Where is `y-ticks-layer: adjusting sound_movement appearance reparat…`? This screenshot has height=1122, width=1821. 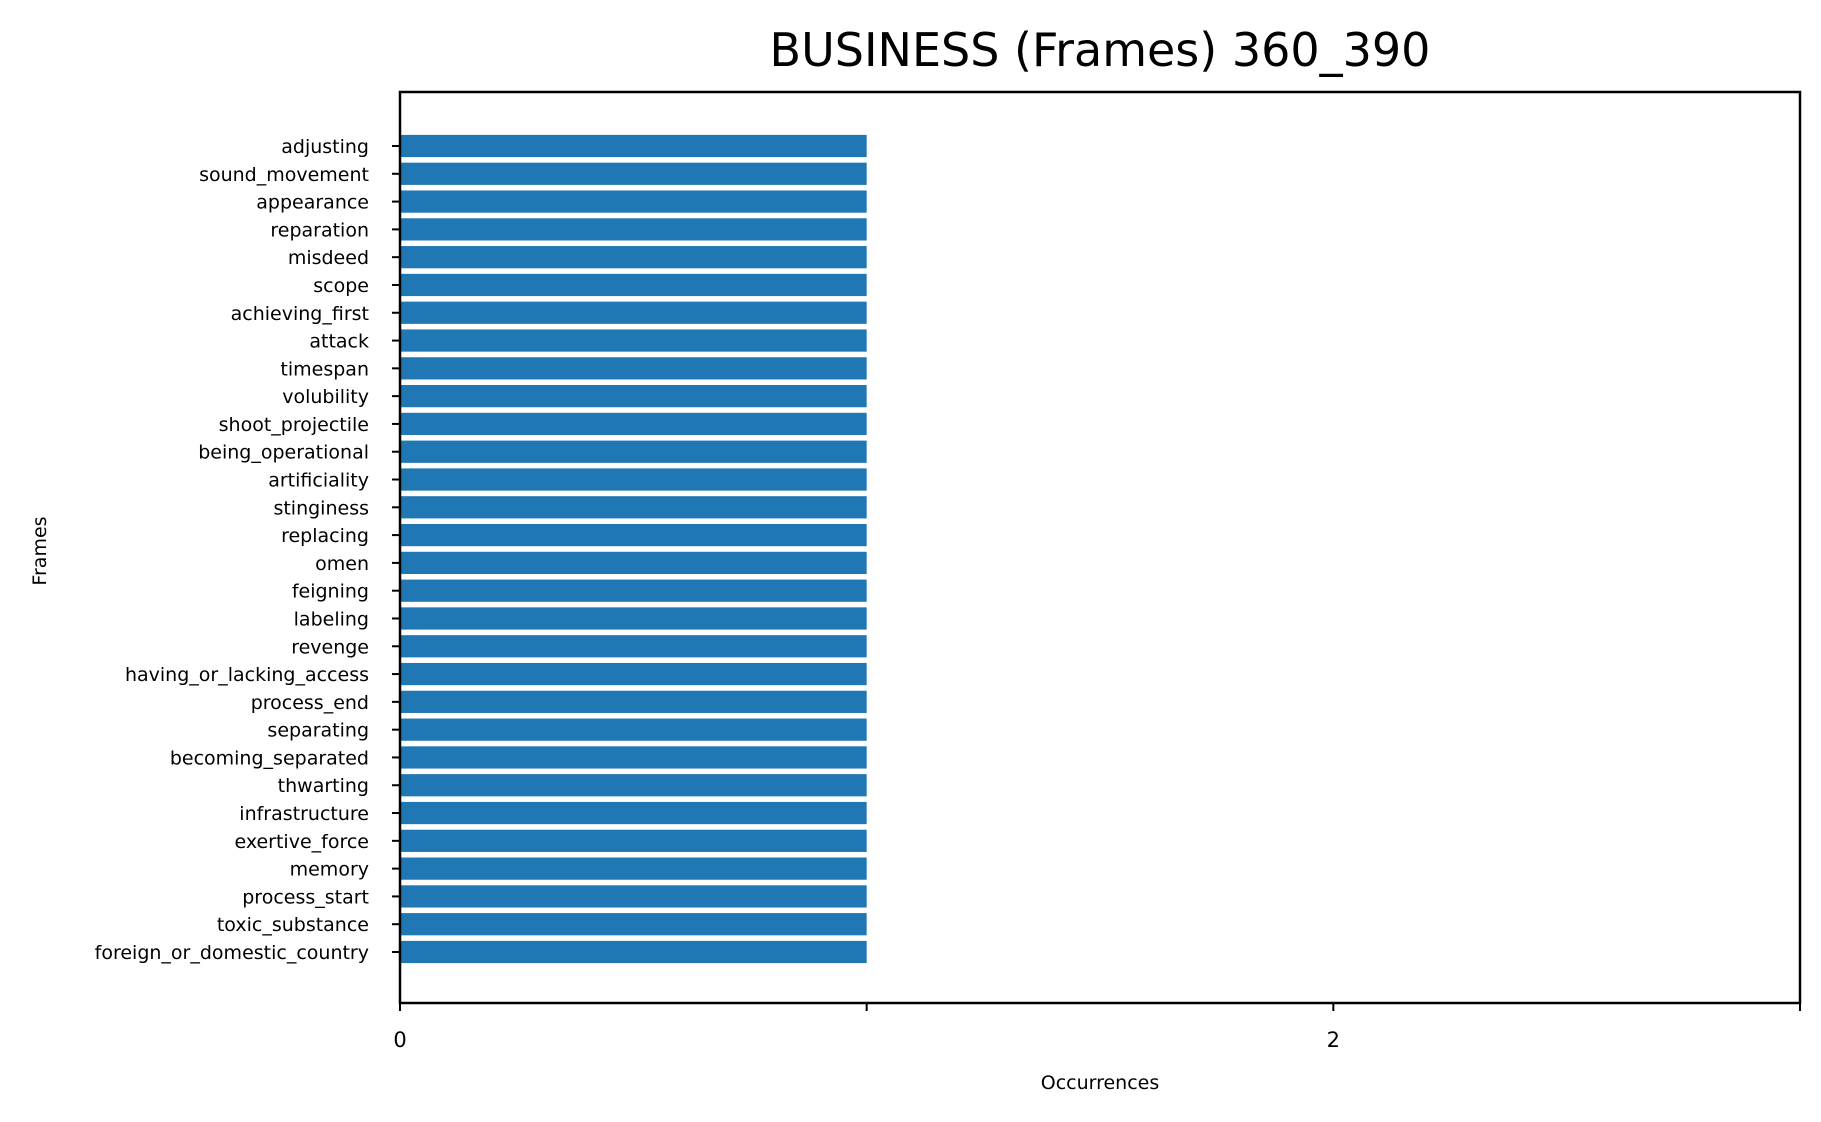
y-ticks-layer: adjusting sound_movement appearance reparat… is located at coordinates (247, 550).